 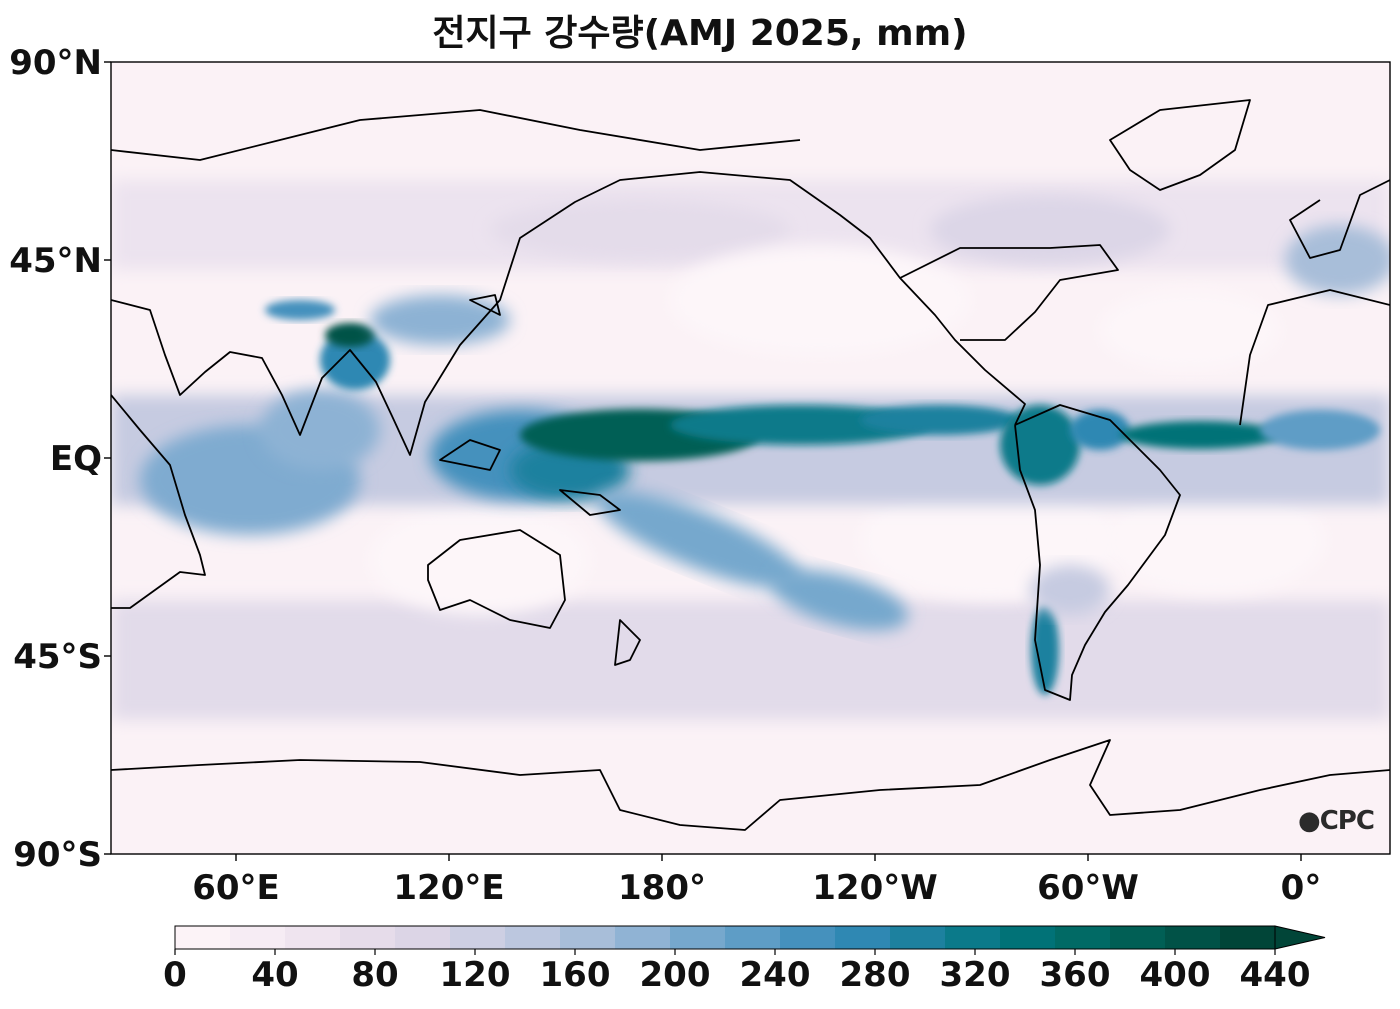 I want to click on y-tick-label: EQ, so click(x=75, y=459).